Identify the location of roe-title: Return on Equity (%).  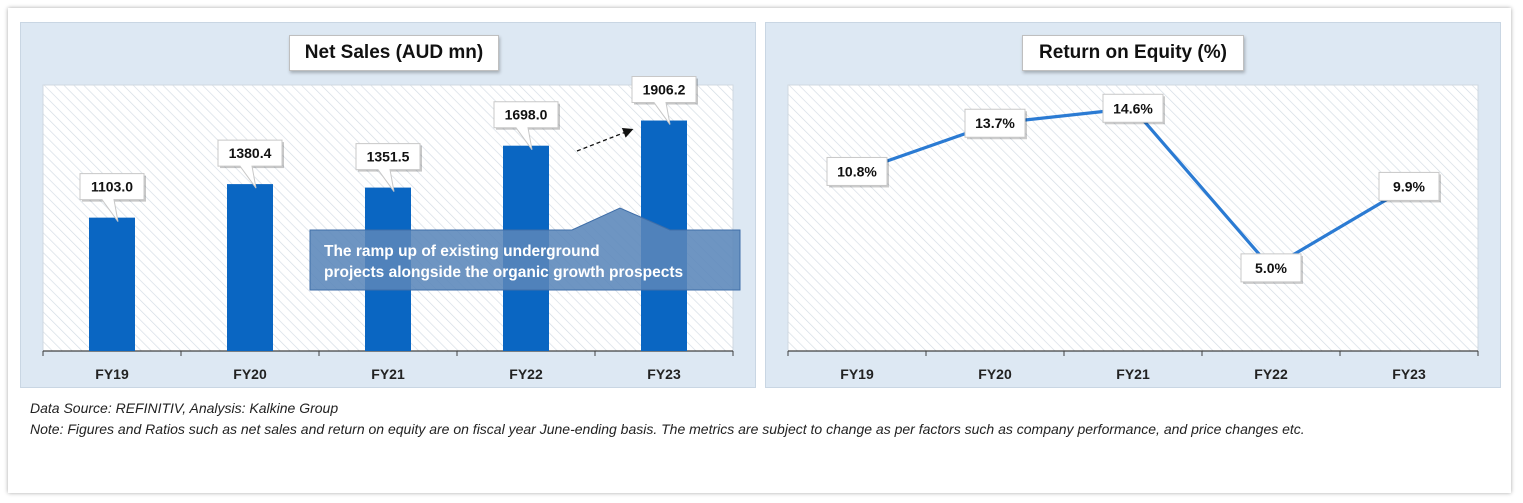
(1133, 53).